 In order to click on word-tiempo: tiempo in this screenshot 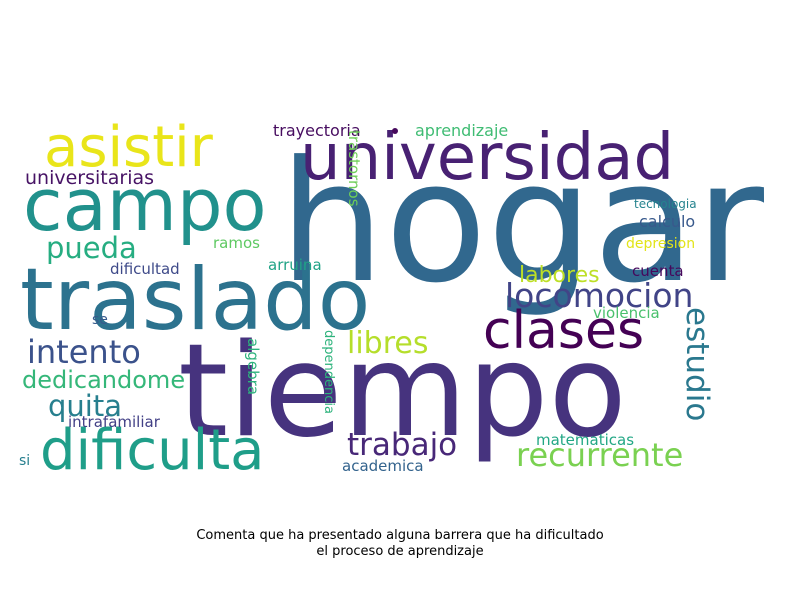, I will do `click(402, 391)`.